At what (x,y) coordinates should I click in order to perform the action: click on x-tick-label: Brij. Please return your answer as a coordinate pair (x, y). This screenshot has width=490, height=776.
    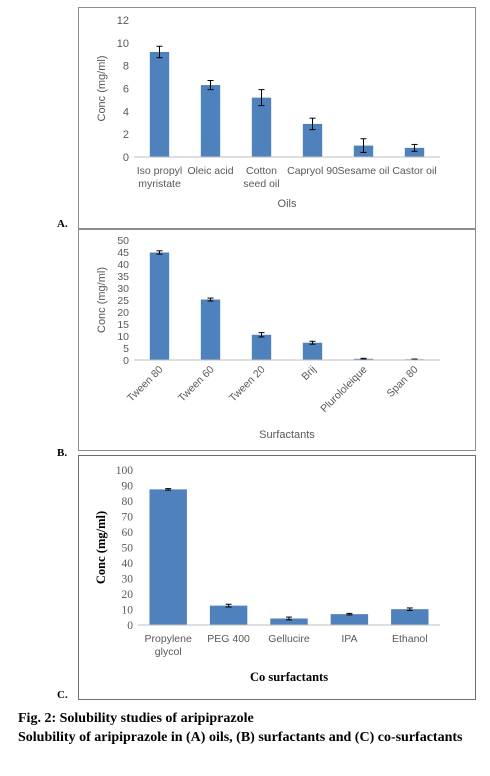
    Looking at the image, I should click on (308, 373).